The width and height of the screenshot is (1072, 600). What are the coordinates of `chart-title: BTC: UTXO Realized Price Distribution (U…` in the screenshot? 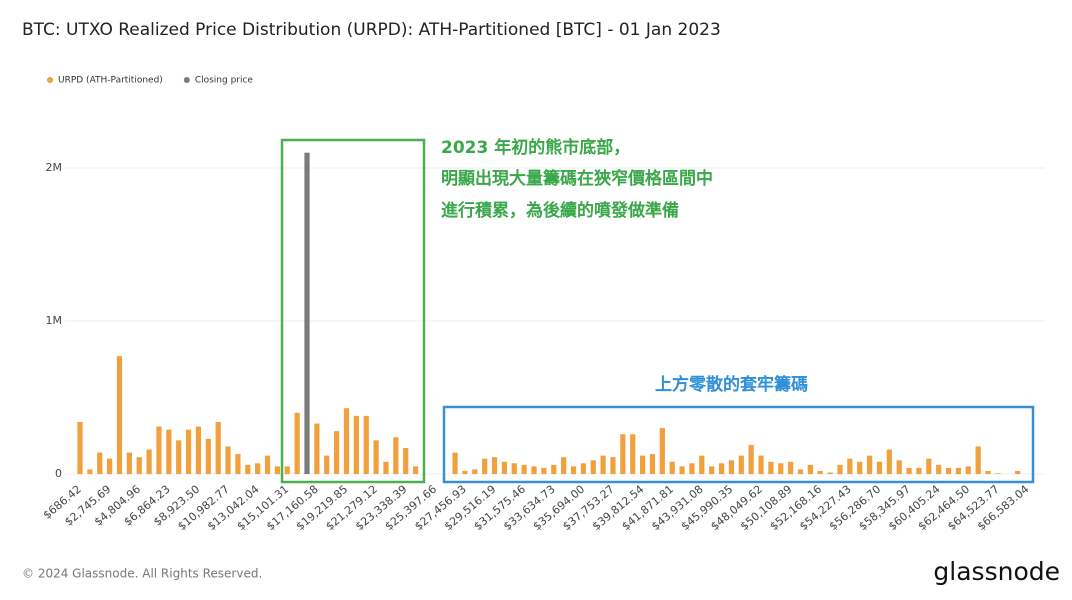 It's located at (371, 30).